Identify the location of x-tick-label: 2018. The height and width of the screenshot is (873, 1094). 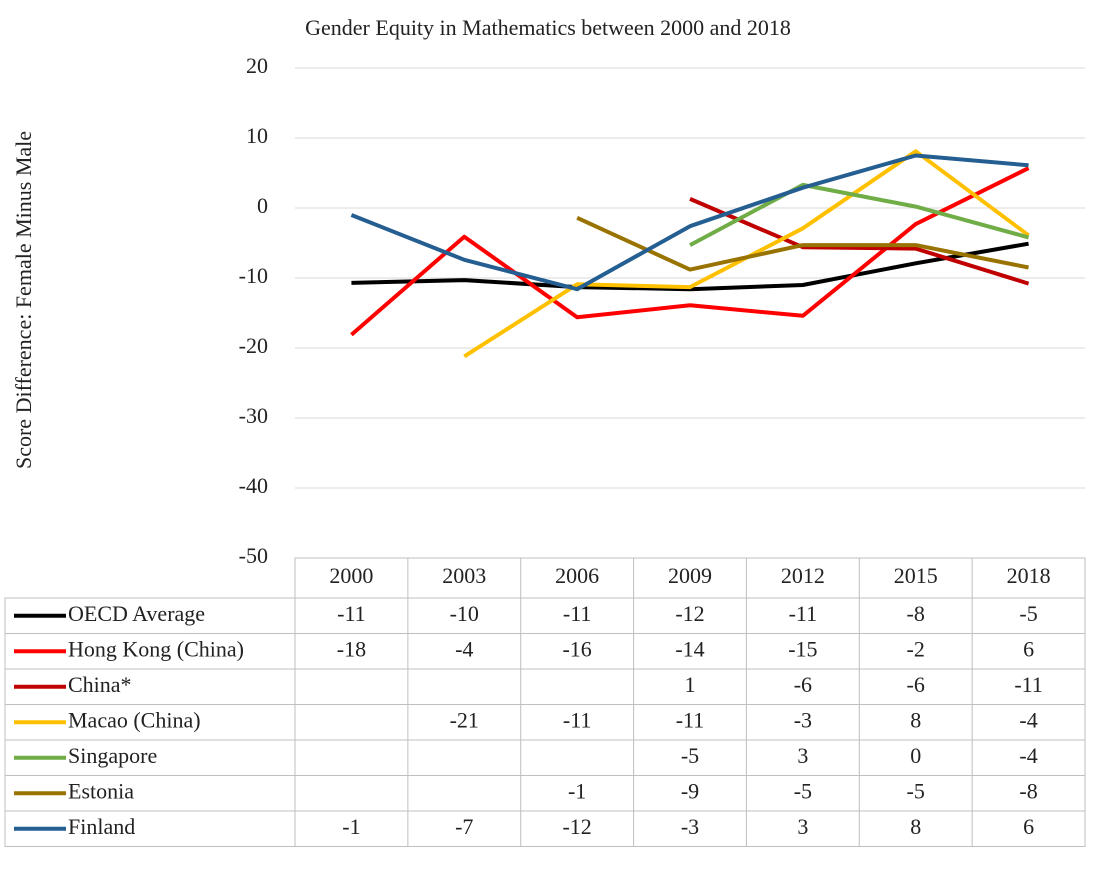
(1029, 575).